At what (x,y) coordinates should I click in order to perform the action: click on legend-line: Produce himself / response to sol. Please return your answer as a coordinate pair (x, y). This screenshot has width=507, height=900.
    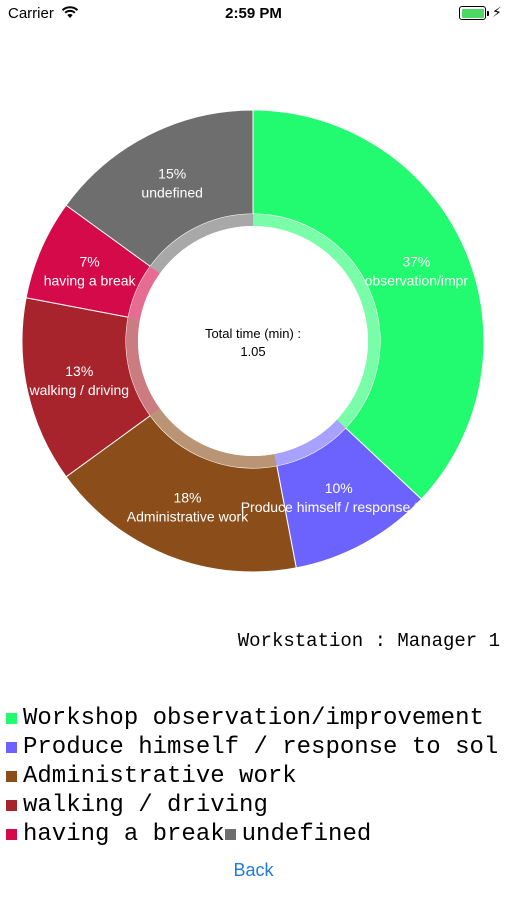
    Looking at the image, I should click on (256, 747).